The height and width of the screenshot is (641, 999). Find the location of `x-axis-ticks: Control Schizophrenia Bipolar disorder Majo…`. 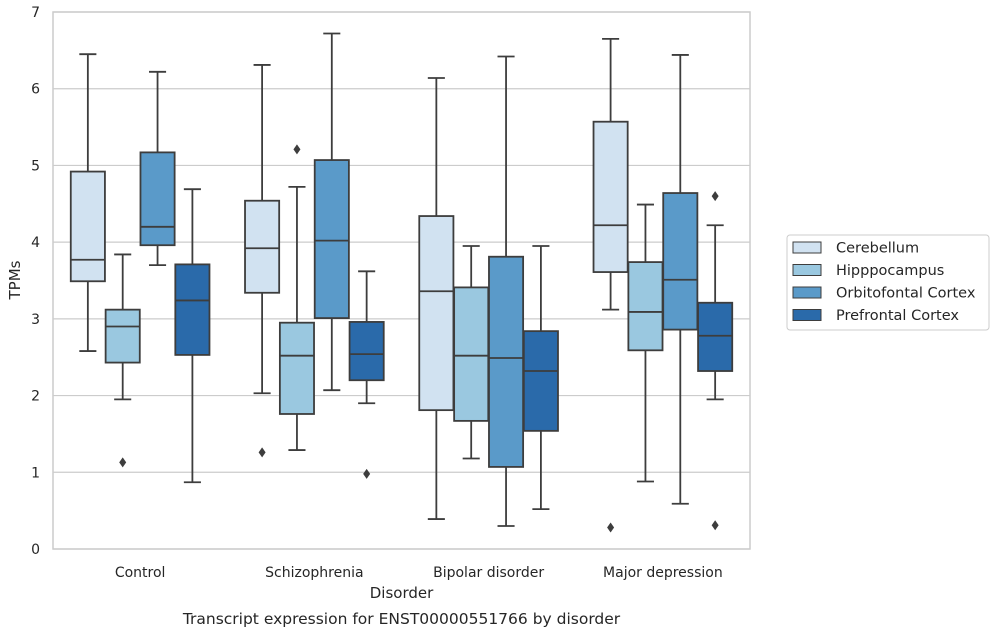

x-axis-ticks: Control Schizophrenia Bipolar disorder Majo… is located at coordinates (419, 573).